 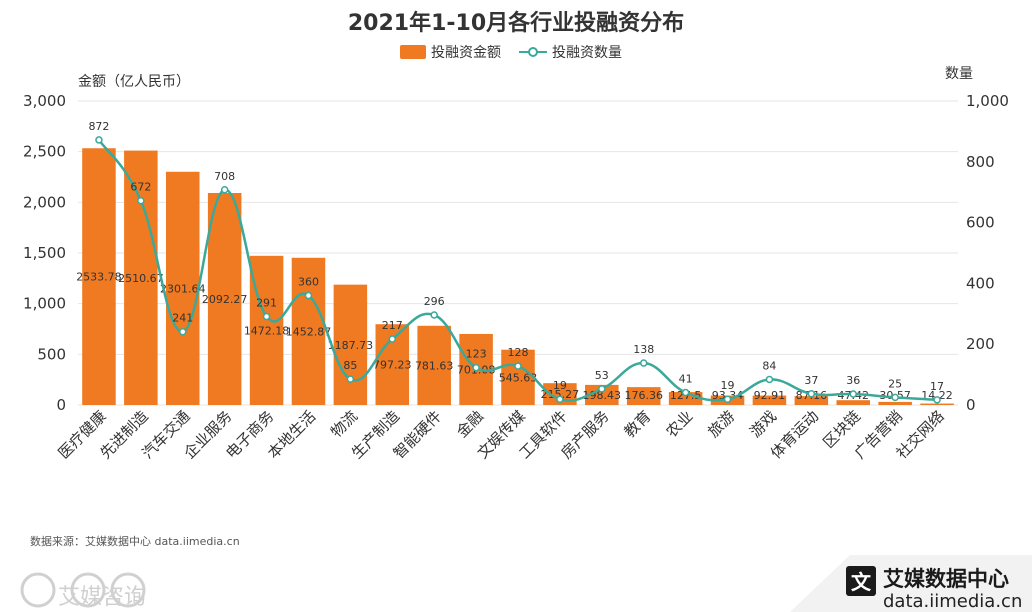 What do you see at coordinates (679, 424) in the screenshot?
I see `category-label: 农业` at bounding box center [679, 424].